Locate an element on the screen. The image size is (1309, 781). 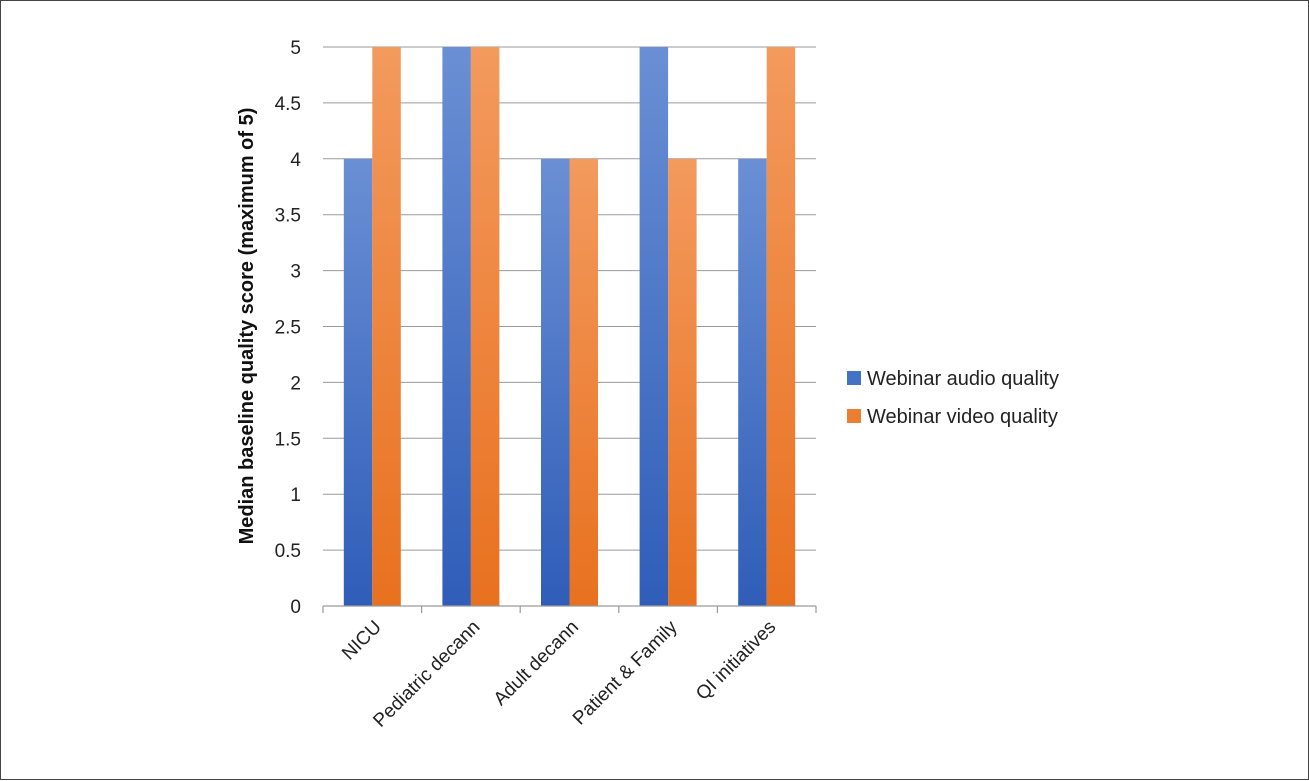
y-tick-label: 0.5 is located at coordinates (288, 551).